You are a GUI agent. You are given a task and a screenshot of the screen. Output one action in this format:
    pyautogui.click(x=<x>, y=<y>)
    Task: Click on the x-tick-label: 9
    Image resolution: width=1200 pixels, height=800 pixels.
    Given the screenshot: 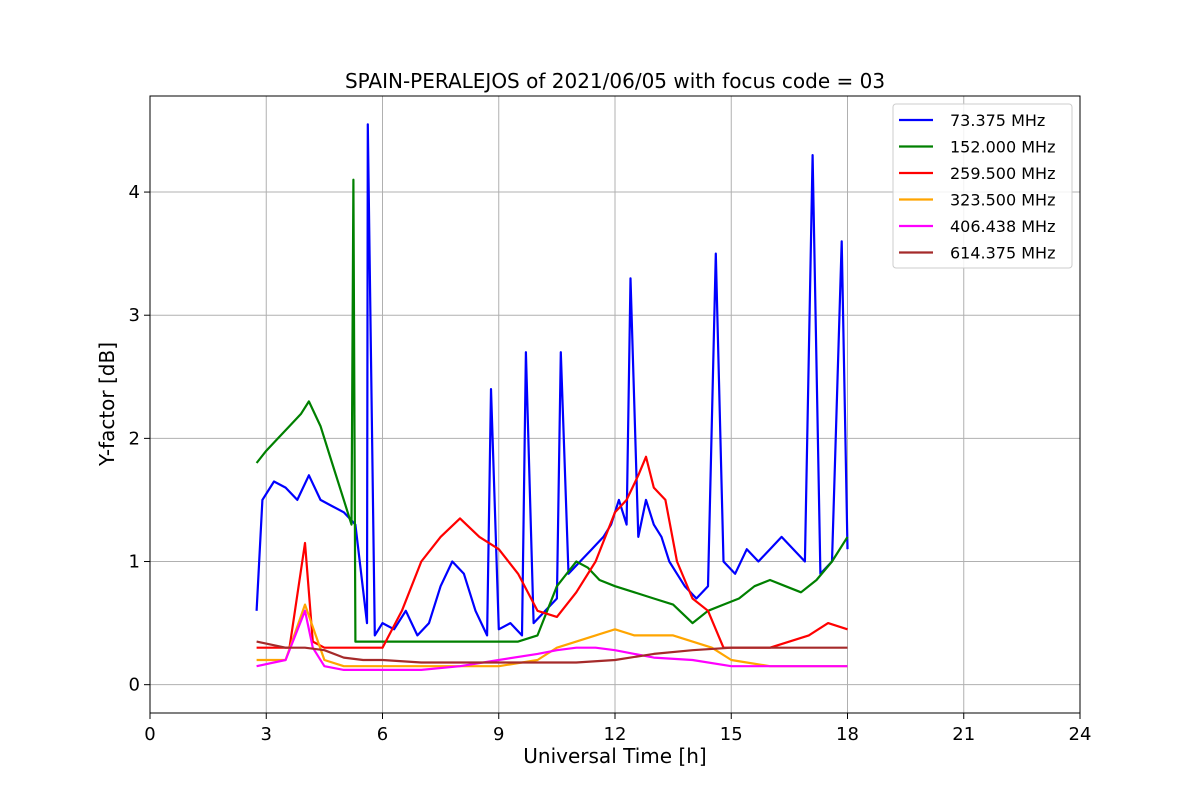 What is the action you would take?
    pyautogui.click(x=498, y=734)
    